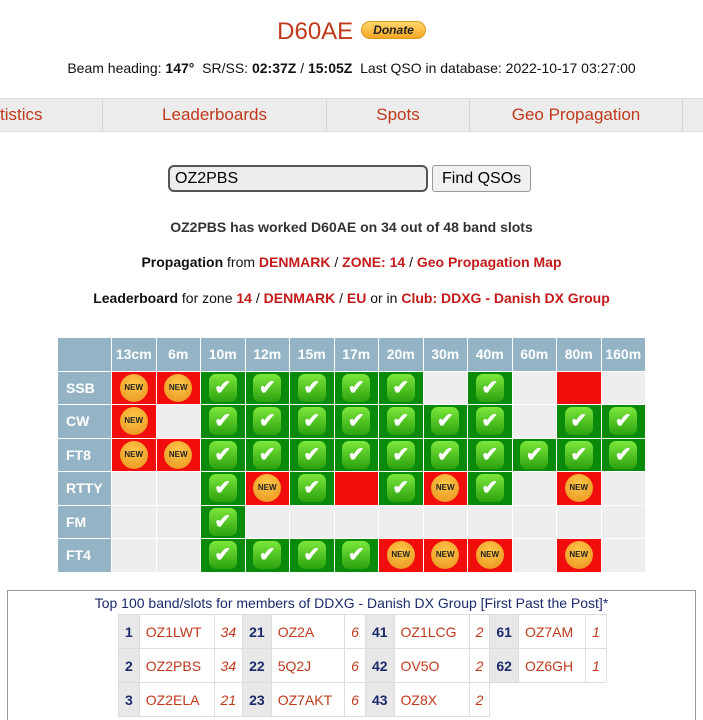 The image size is (703, 720). What do you see at coordinates (398, 115) in the screenshot?
I see `nav-spots: Spots` at bounding box center [398, 115].